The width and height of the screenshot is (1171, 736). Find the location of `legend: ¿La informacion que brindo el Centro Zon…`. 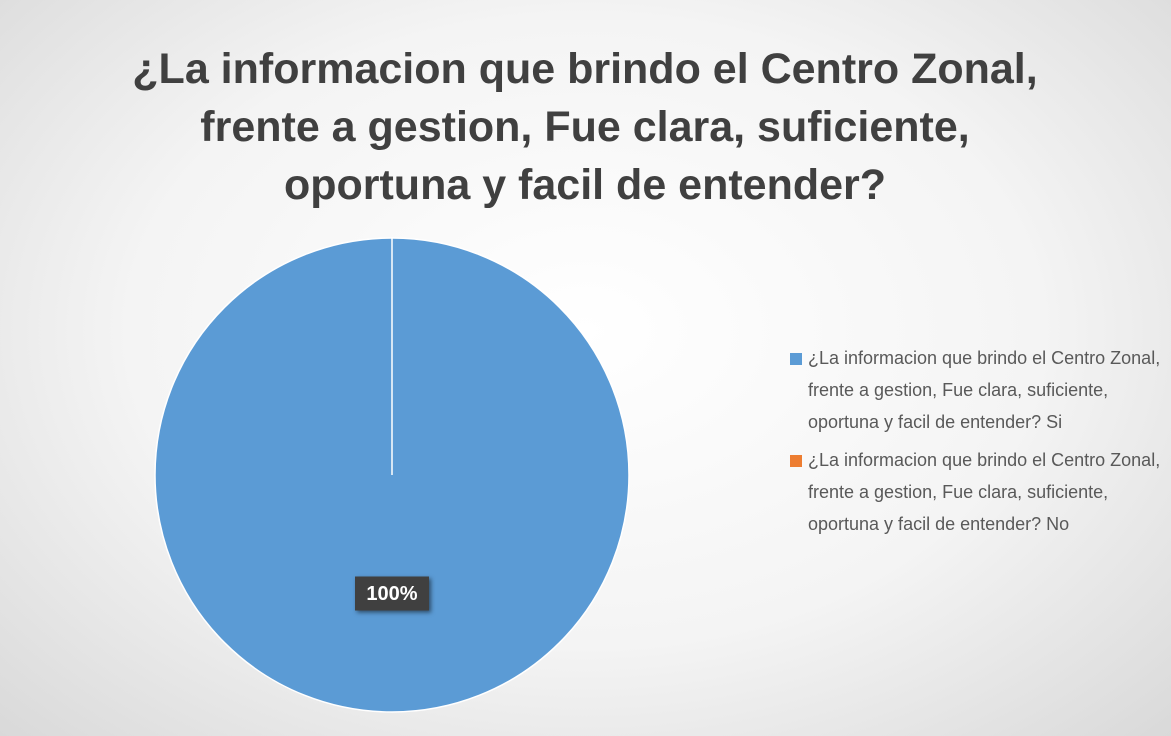

legend: ¿La informacion que brindo el Centro Zon… is located at coordinates (980, 444).